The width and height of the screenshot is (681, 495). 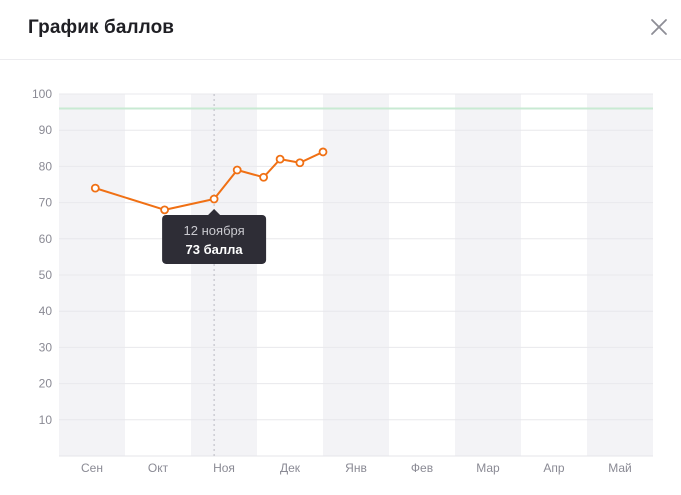 I want to click on tooltip-value: 73 балла, so click(x=215, y=249).